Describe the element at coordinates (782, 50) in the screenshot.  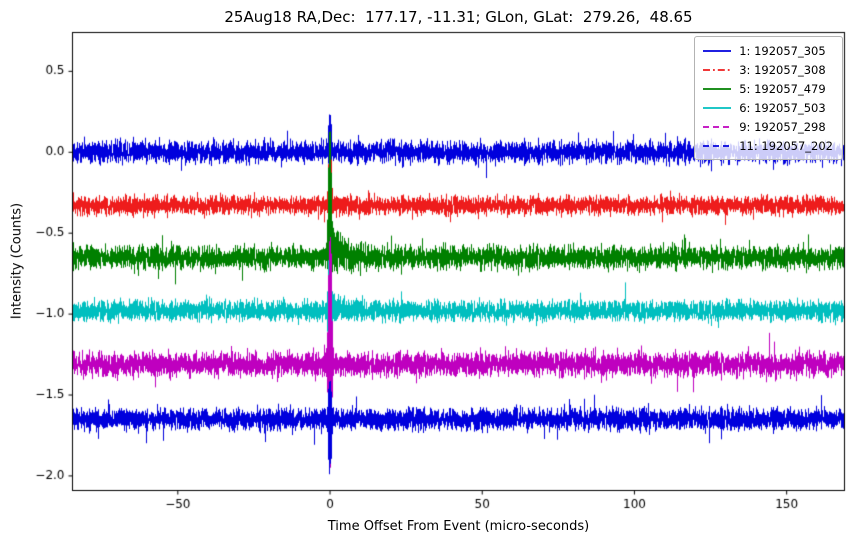
I see `legend-label: 1: 192057_305` at that location.